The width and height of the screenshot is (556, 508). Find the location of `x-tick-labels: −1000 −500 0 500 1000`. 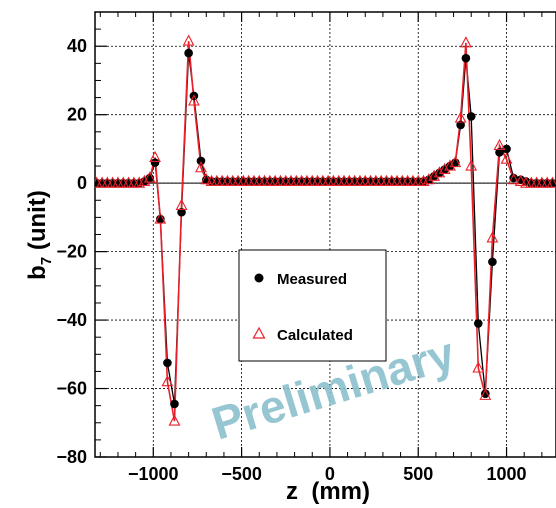

x-tick-labels: −1000 −500 0 500 1000 is located at coordinates (327, 474).